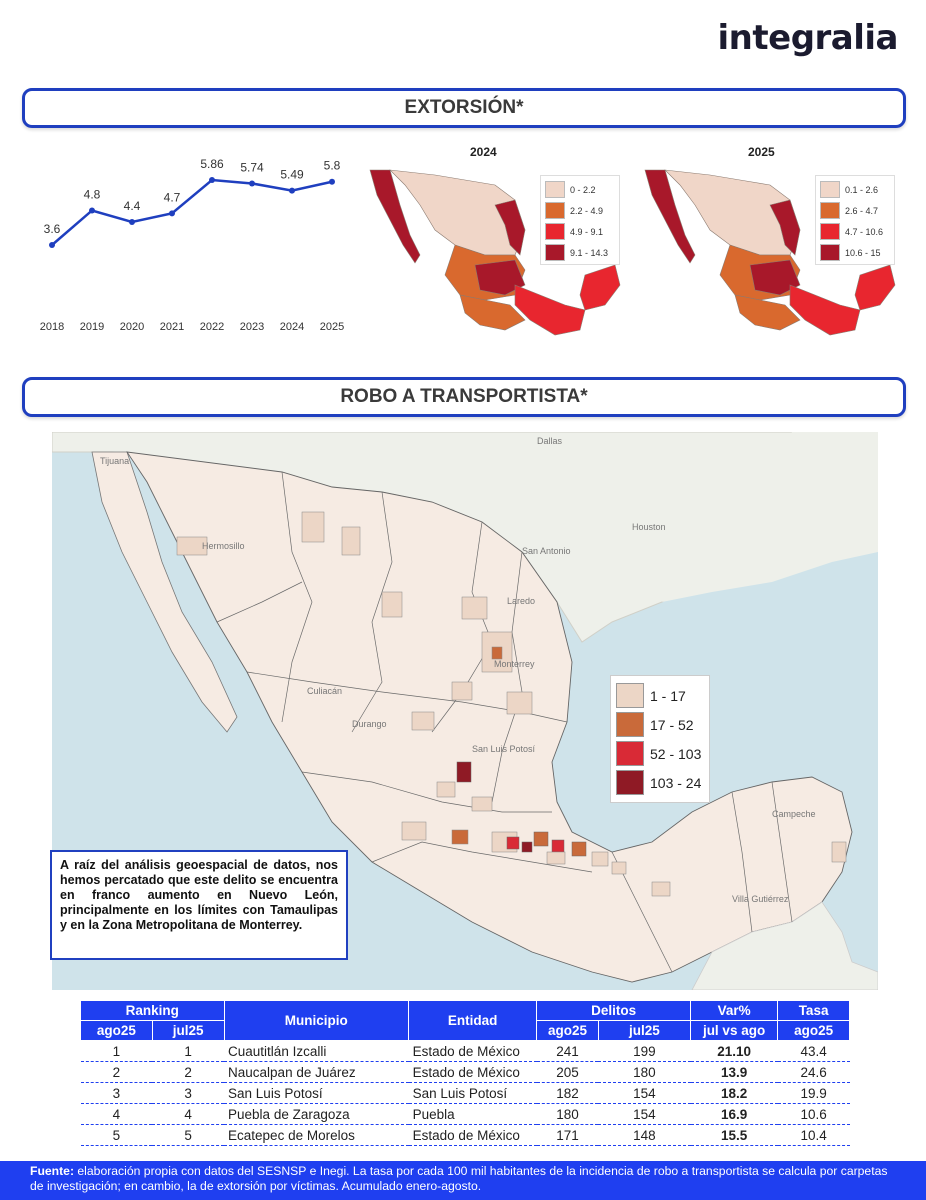 This screenshot has height=1200, width=926. I want to click on legend-item: 17 - 52, so click(660, 724).